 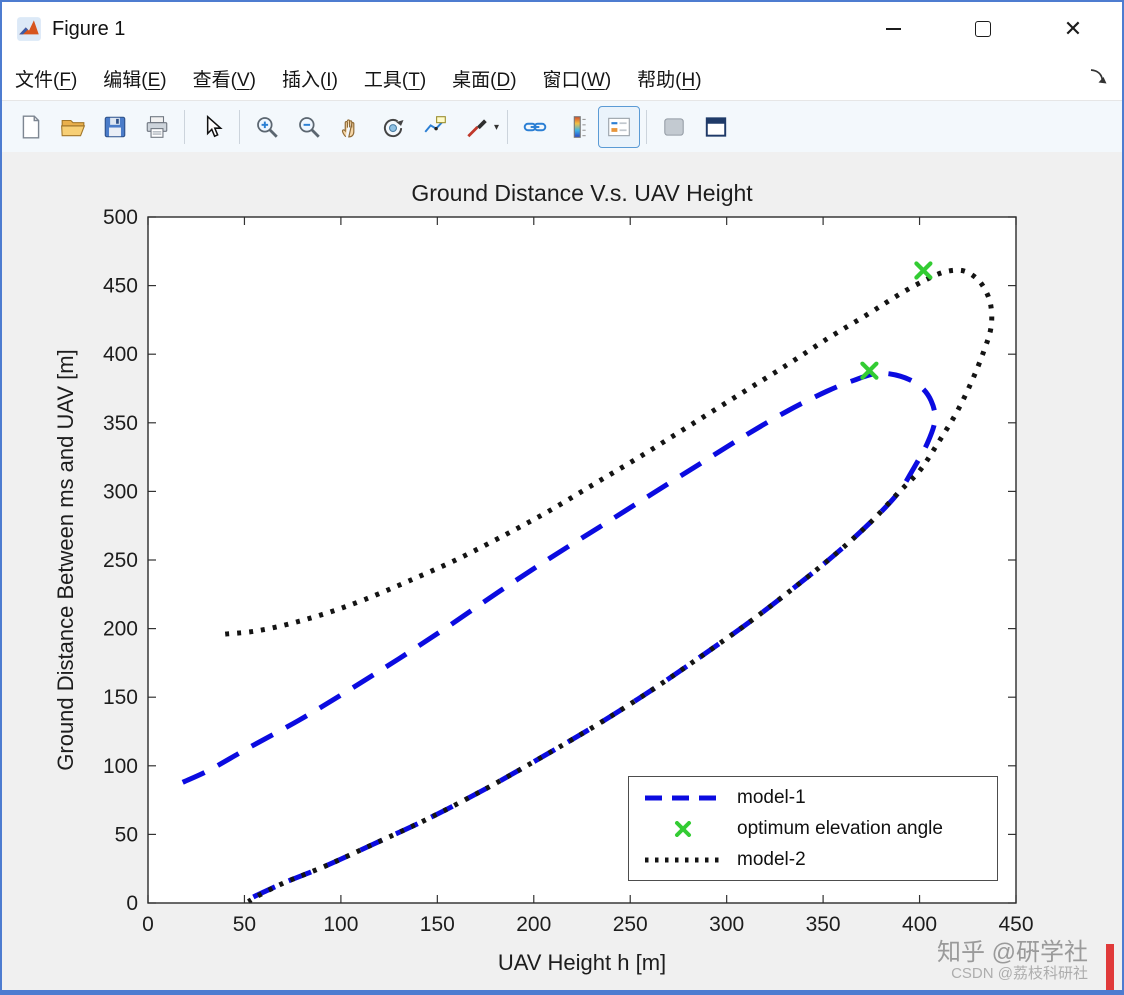 What do you see at coordinates (435, 124) in the screenshot?
I see `data-cursor-icon` at bounding box center [435, 124].